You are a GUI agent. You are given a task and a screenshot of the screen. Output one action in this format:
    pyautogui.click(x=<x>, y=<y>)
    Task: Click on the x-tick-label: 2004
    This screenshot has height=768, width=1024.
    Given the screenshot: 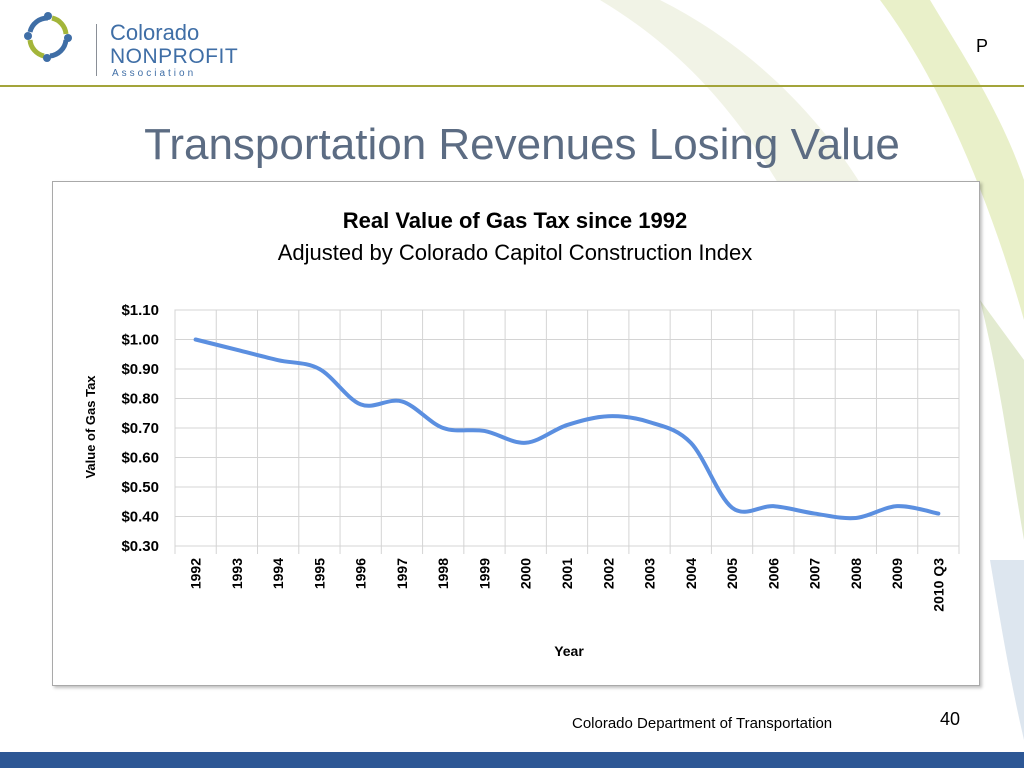 What is the action you would take?
    pyautogui.click(x=691, y=573)
    